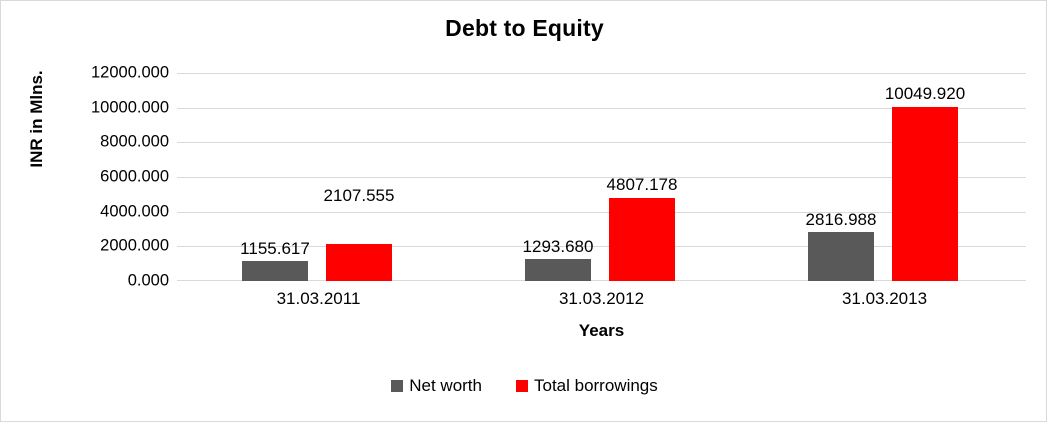 The width and height of the screenshot is (1047, 422). What do you see at coordinates (884, 298) in the screenshot?
I see `x-tick-label: 31.03.2013` at bounding box center [884, 298].